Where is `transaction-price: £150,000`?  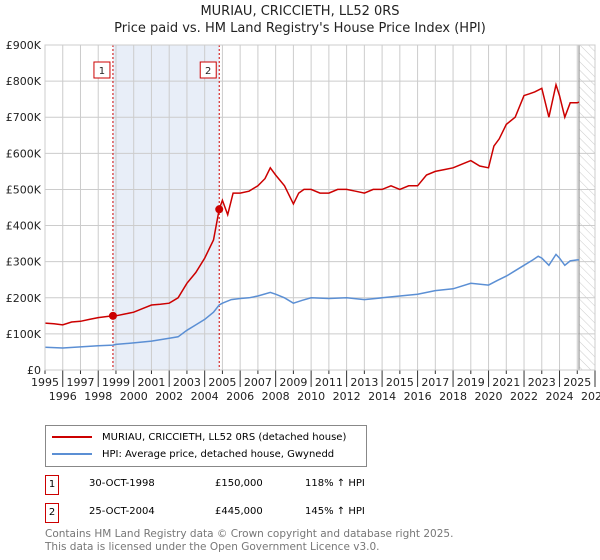 transaction-price: £150,000 is located at coordinates (239, 483).